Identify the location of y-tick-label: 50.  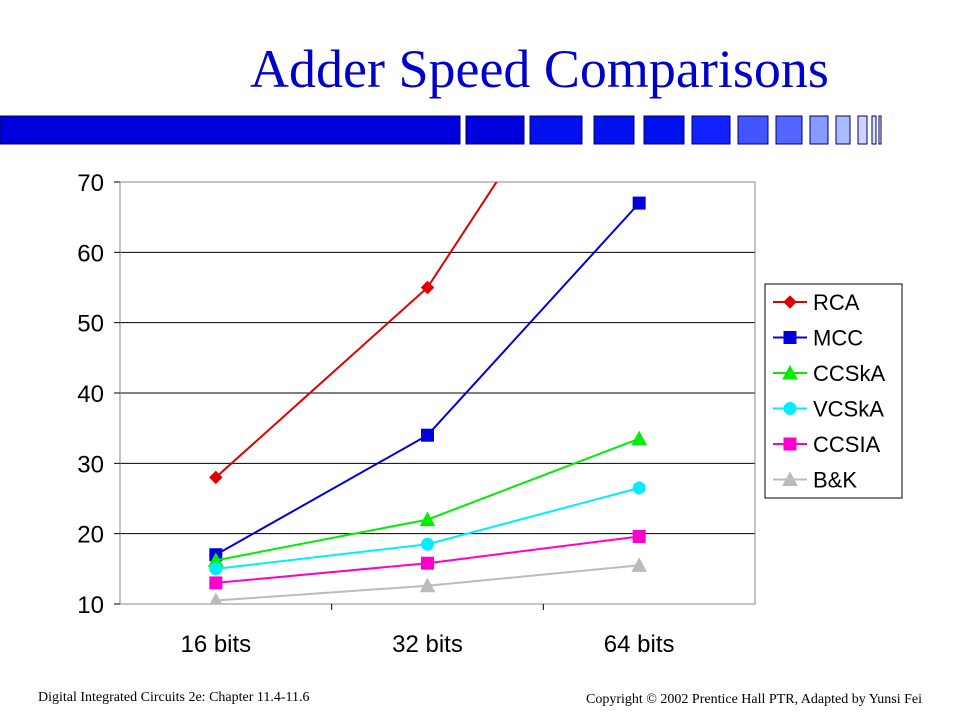
(90, 324).